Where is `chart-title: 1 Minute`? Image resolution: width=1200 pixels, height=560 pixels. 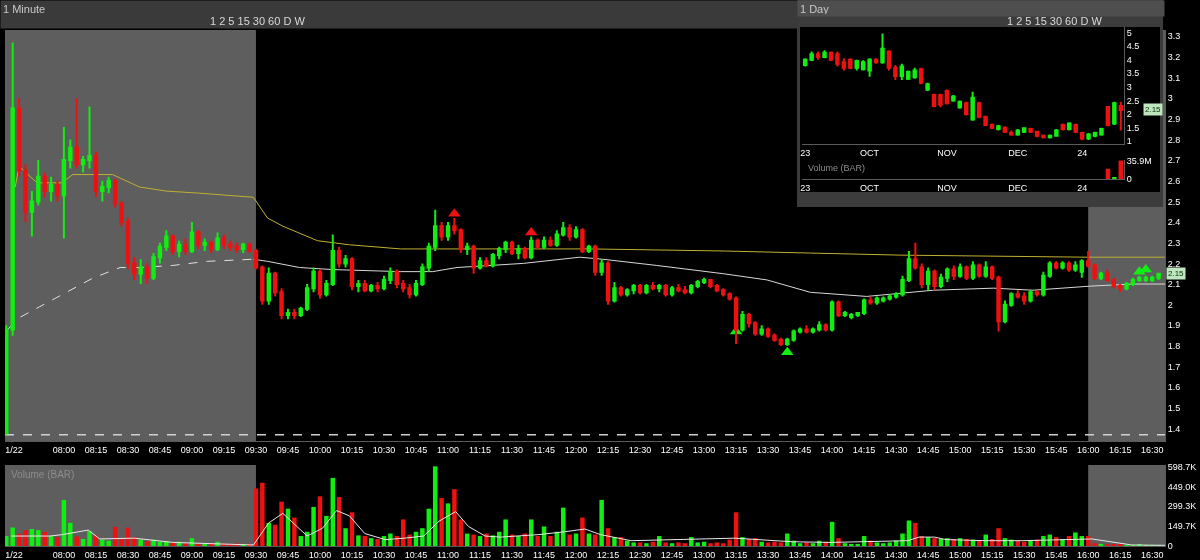
chart-title: 1 Minute is located at coordinates (24, 9).